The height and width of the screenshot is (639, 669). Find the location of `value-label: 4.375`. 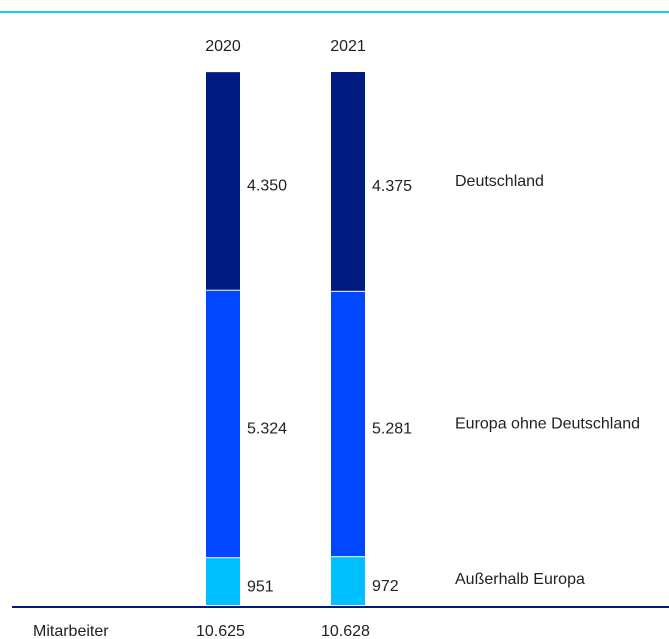

value-label: 4.375 is located at coordinates (392, 186).